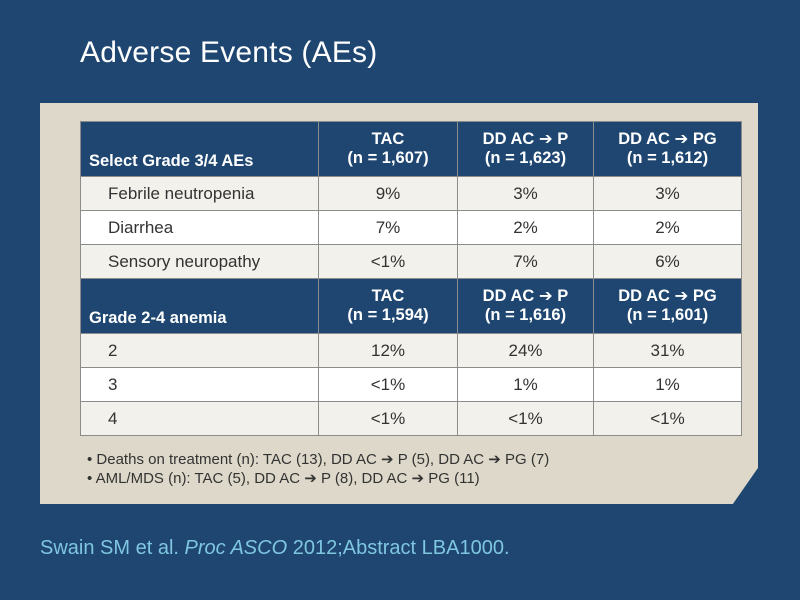  I want to click on citation-detail: 2012;Abstract LBA1000., so click(401, 548).